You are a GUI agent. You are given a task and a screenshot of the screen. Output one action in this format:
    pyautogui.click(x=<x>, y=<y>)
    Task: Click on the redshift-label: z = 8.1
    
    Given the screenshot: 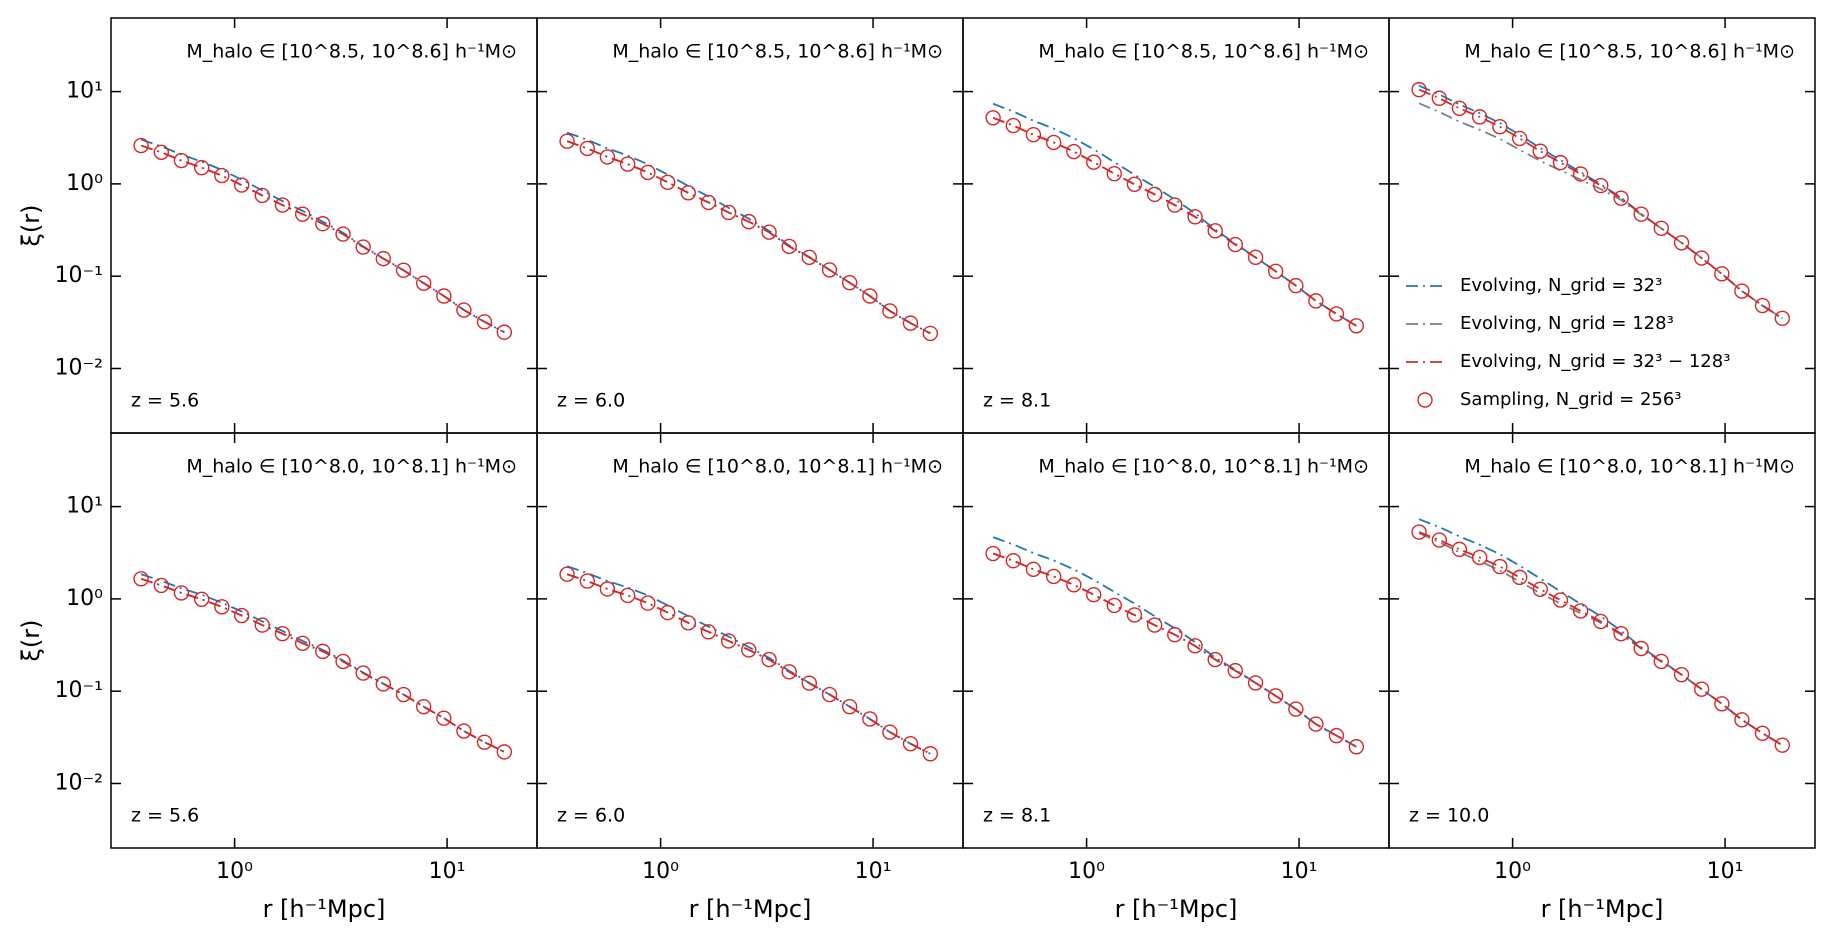 What is the action you would take?
    pyautogui.click(x=1017, y=401)
    